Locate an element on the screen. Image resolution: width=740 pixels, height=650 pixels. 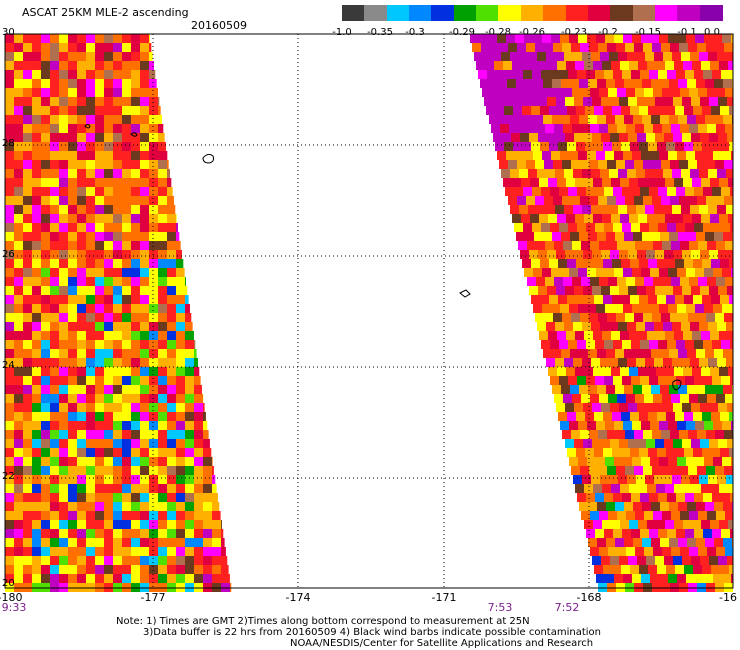
legend-swatch is located at coordinates (510, 13).